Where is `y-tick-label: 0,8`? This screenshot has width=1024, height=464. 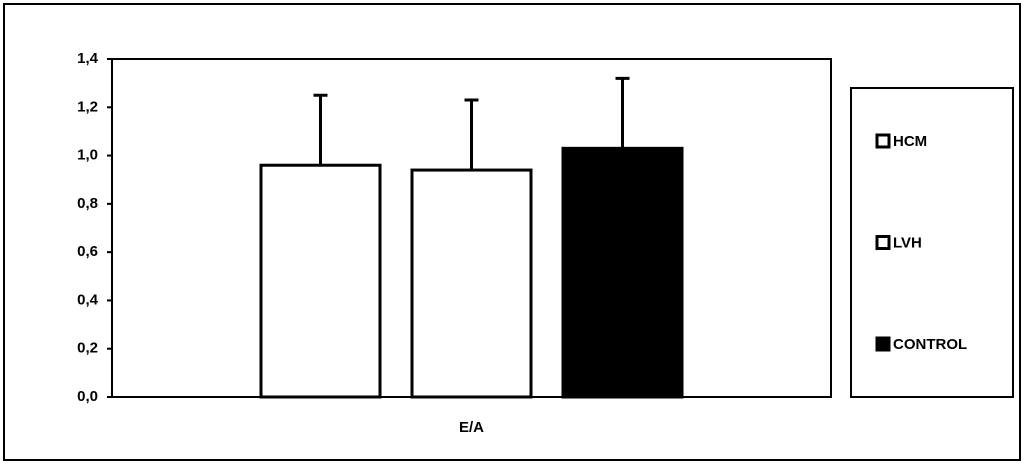
y-tick-label: 0,8 is located at coordinates (87, 203).